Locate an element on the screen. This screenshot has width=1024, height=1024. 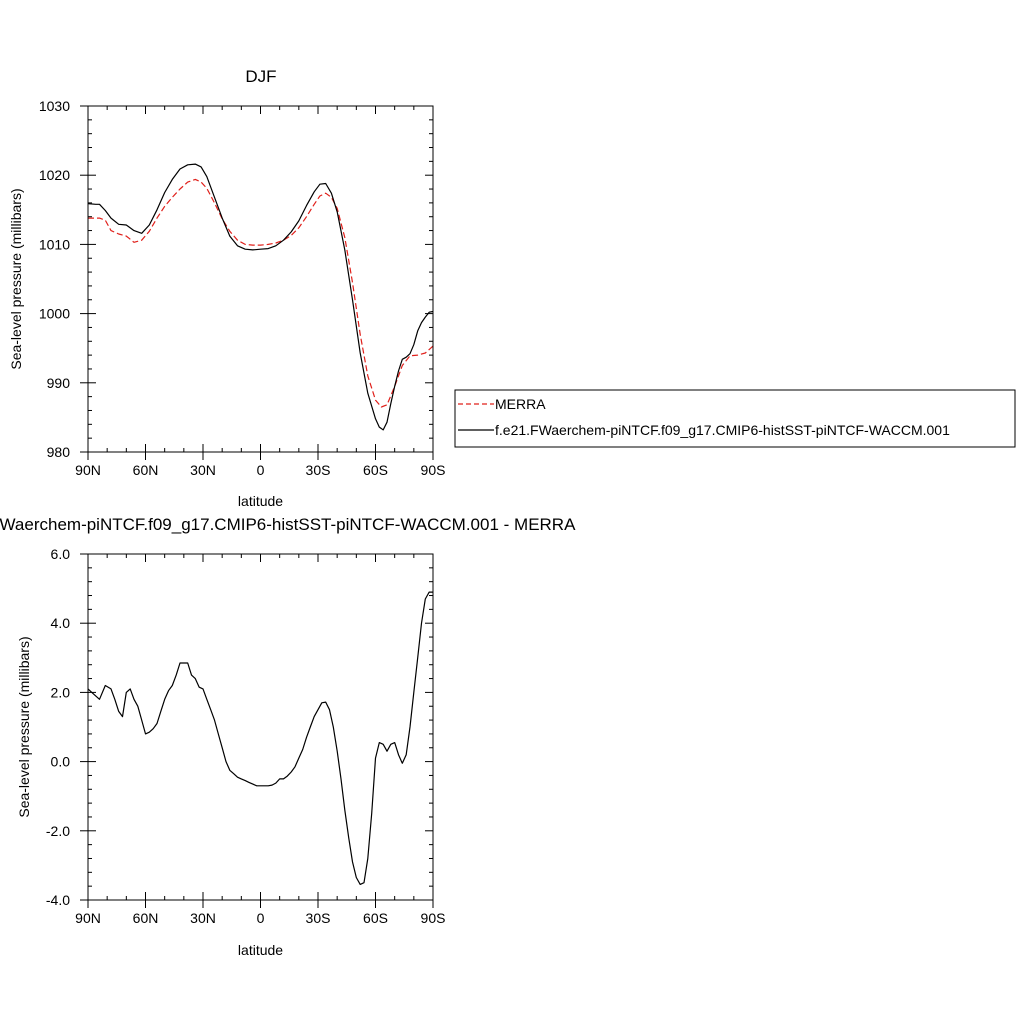
legend-box is located at coordinates (735, 418).